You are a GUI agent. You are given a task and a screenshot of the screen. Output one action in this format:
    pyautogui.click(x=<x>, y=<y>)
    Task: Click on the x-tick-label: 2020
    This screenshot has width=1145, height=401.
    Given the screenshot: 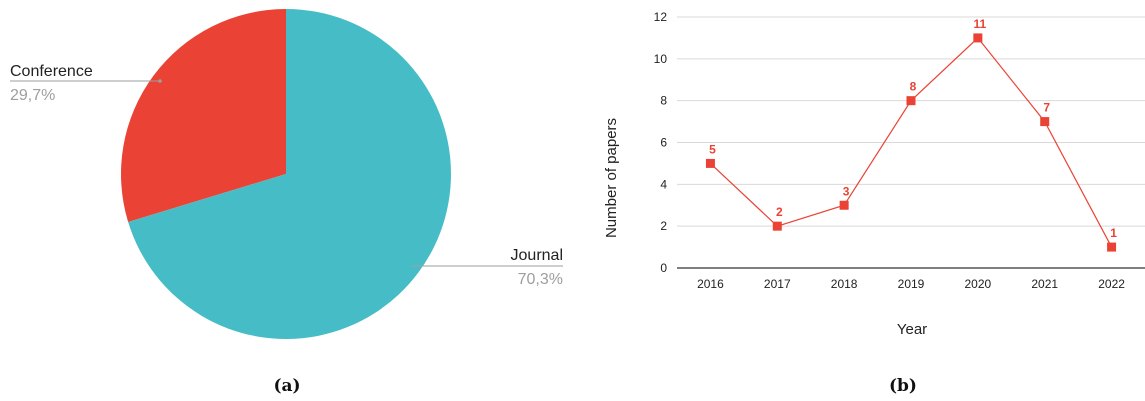 What is the action you would take?
    pyautogui.click(x=978, y=284)
    